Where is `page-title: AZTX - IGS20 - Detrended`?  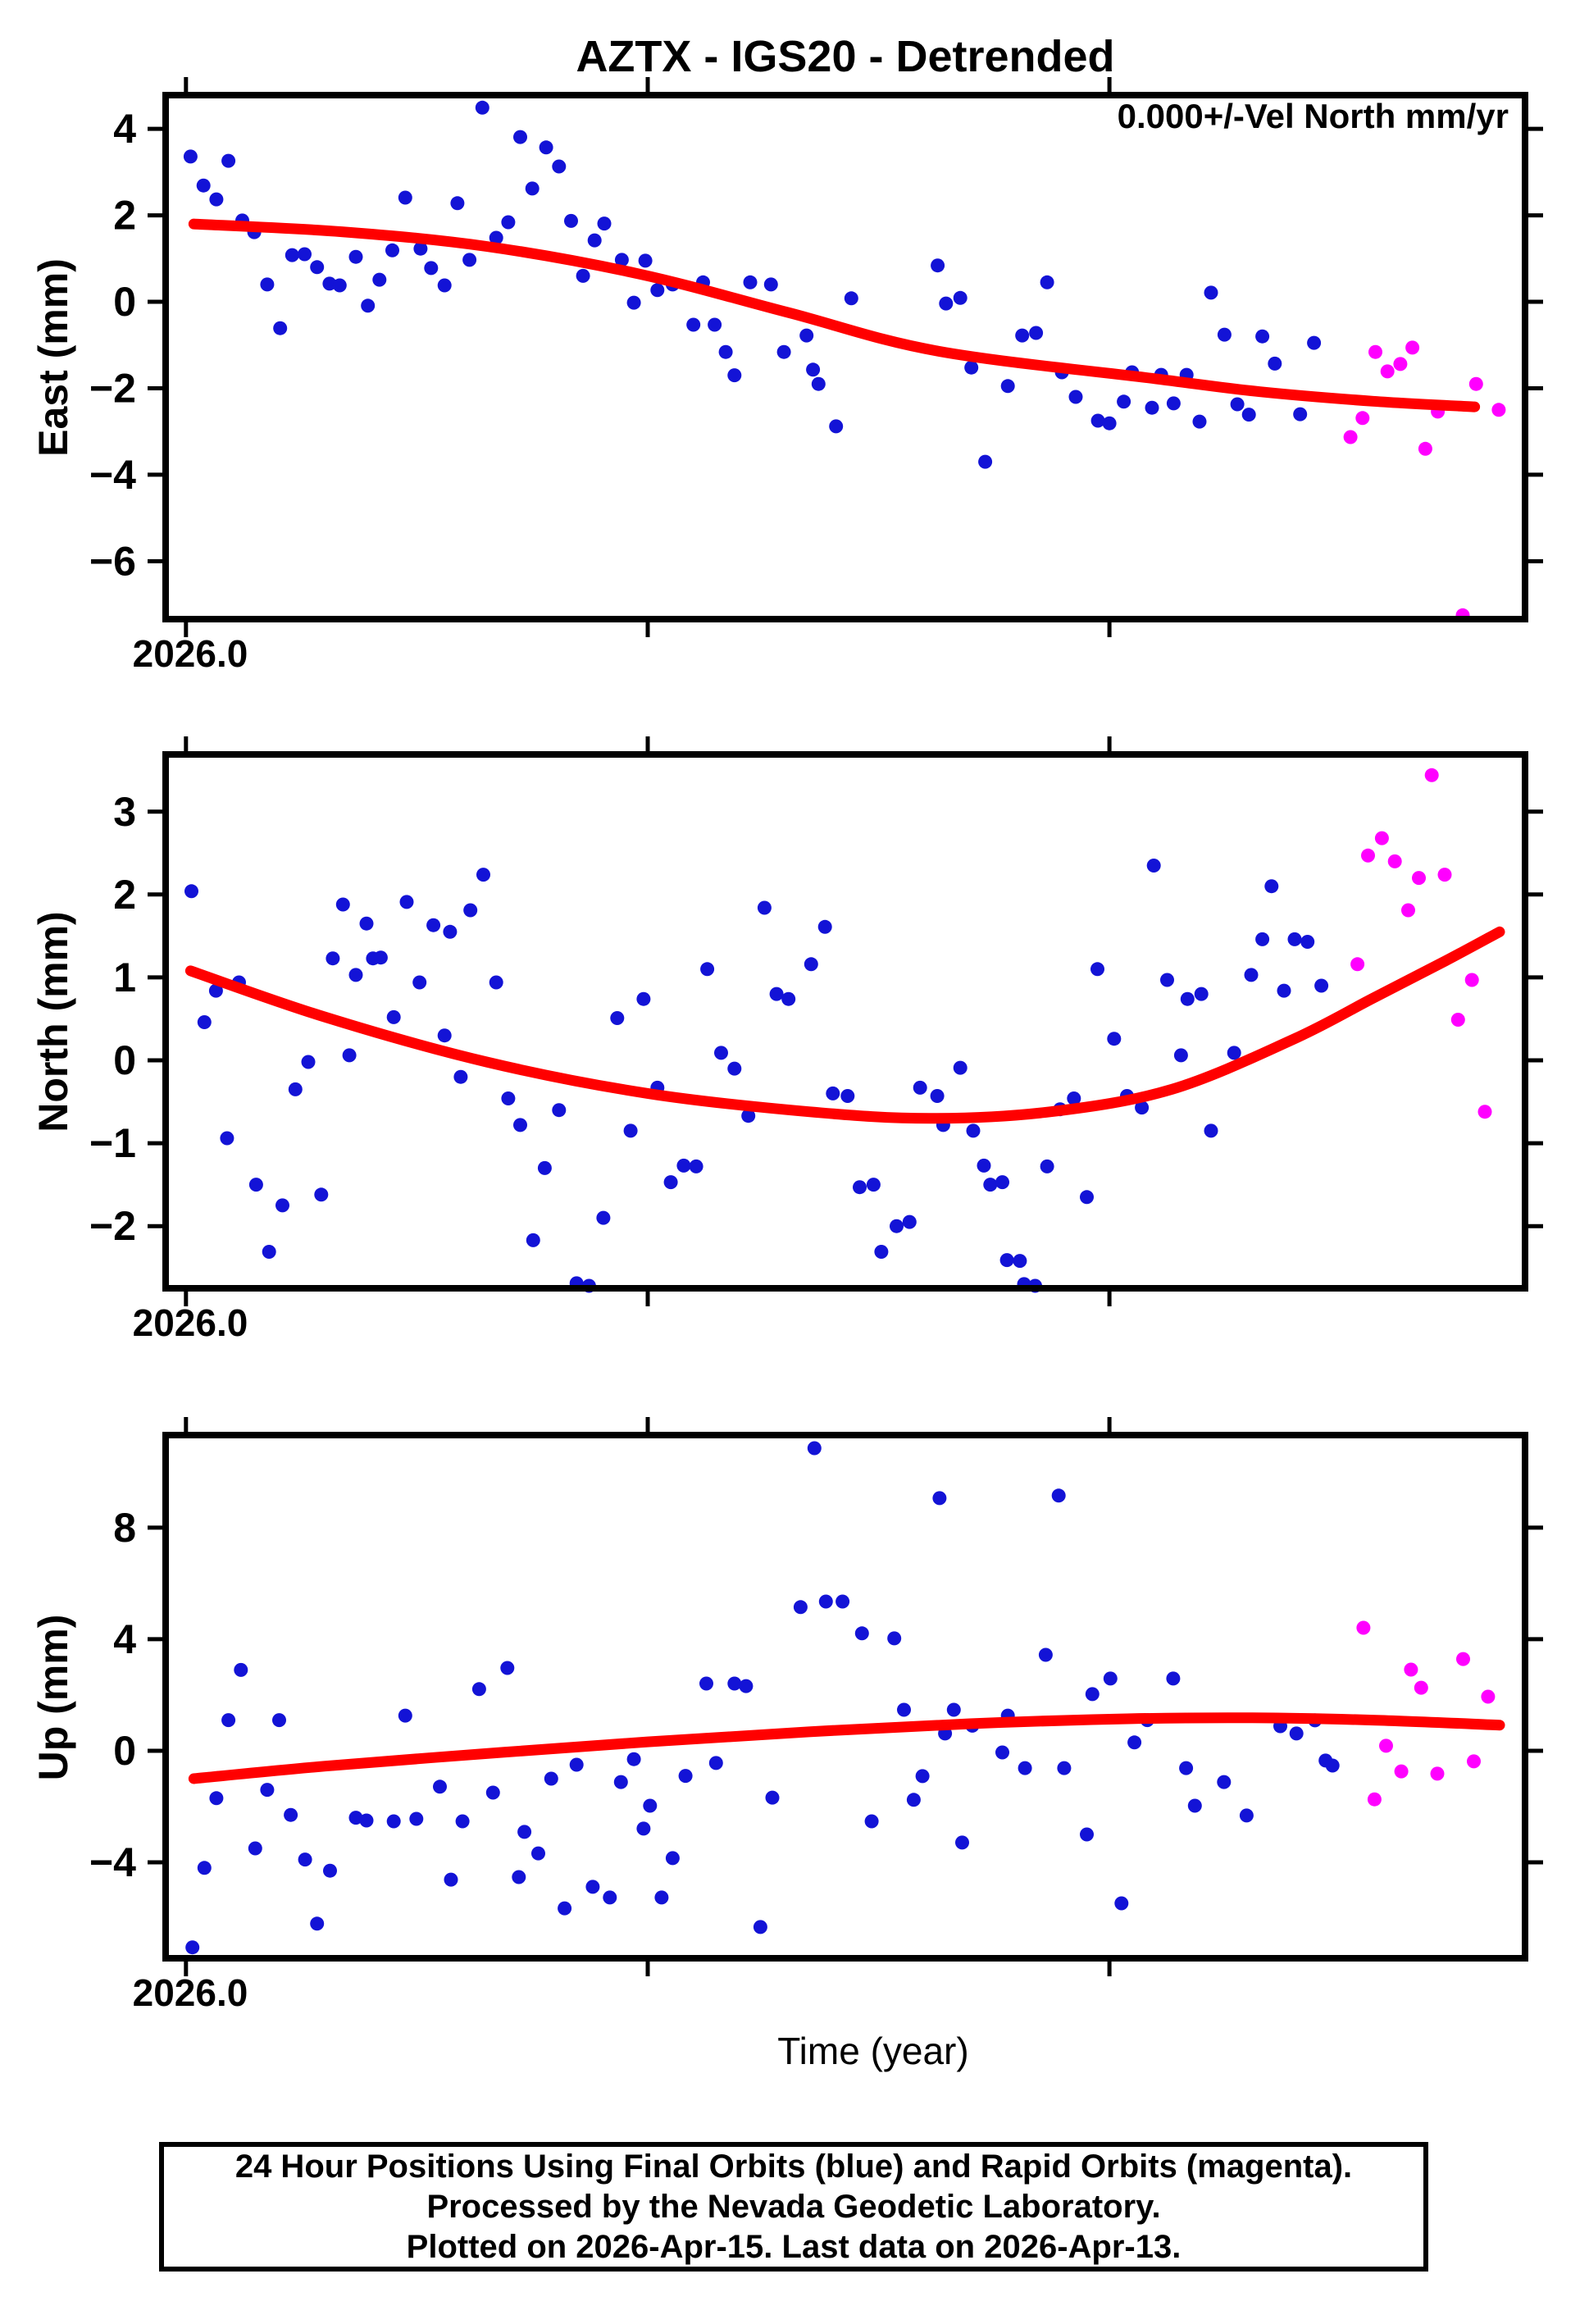 page-title: AZTX - IGS20 - Detrended is located at coordinates (845, 56).